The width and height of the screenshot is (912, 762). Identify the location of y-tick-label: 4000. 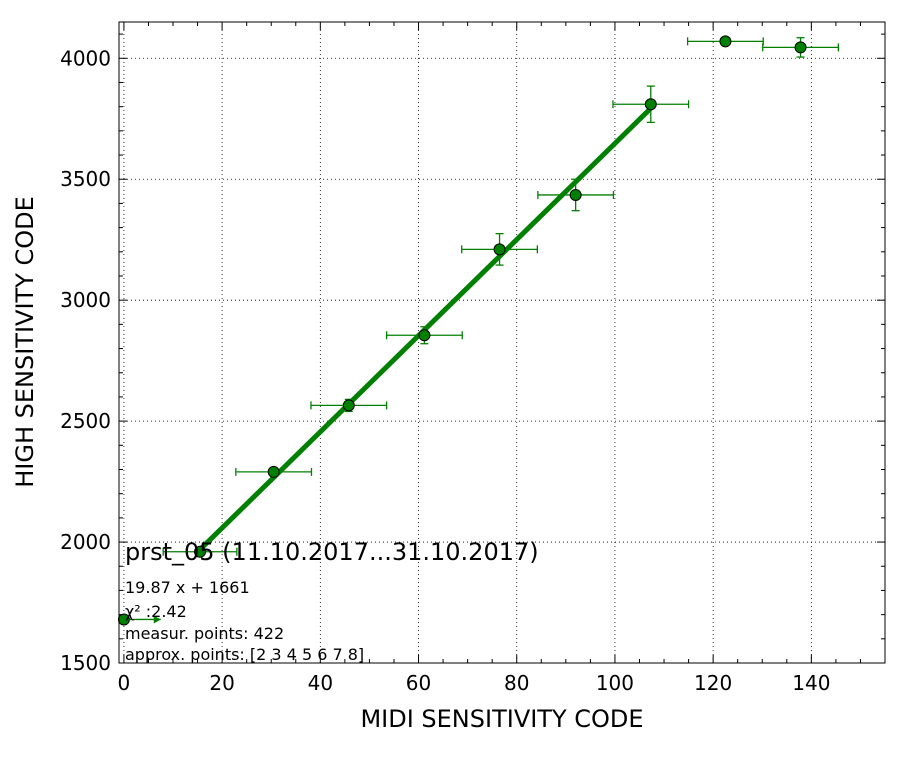
(85, 58).